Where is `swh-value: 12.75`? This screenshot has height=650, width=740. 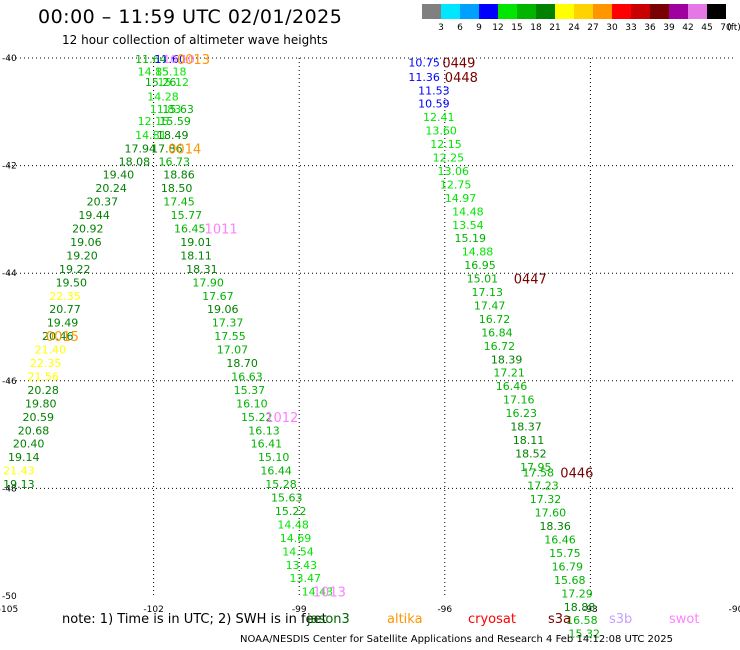 swh-value: 12.75 is located at coordinates (456, 184).